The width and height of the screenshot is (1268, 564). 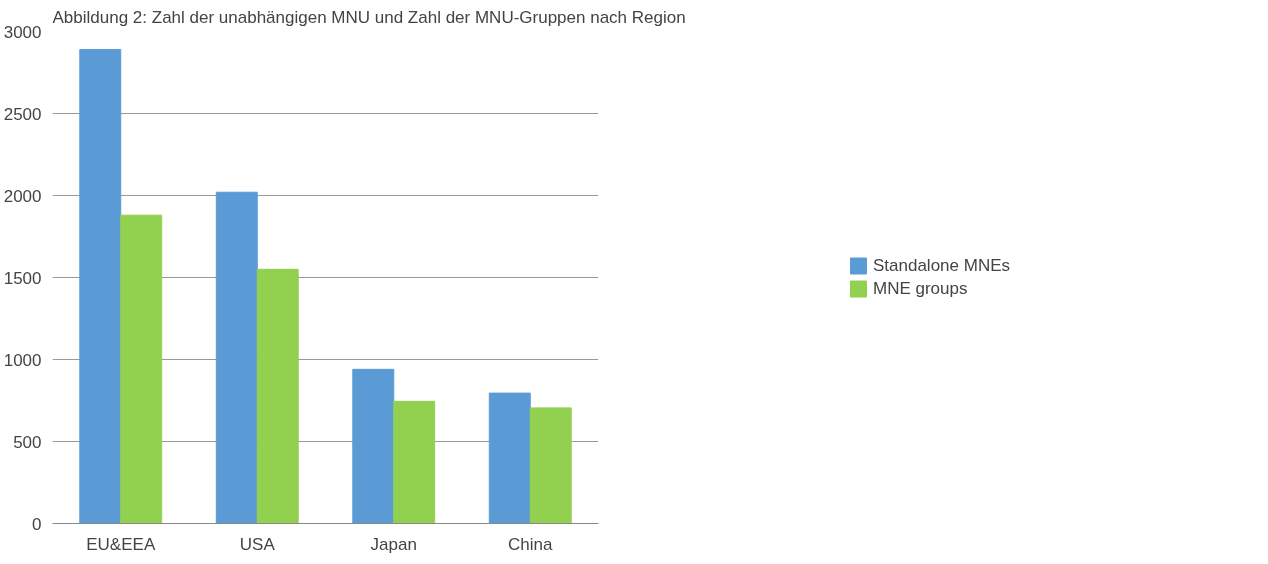 I want to click on x-tick-label: China, so click(x=530, y=544).